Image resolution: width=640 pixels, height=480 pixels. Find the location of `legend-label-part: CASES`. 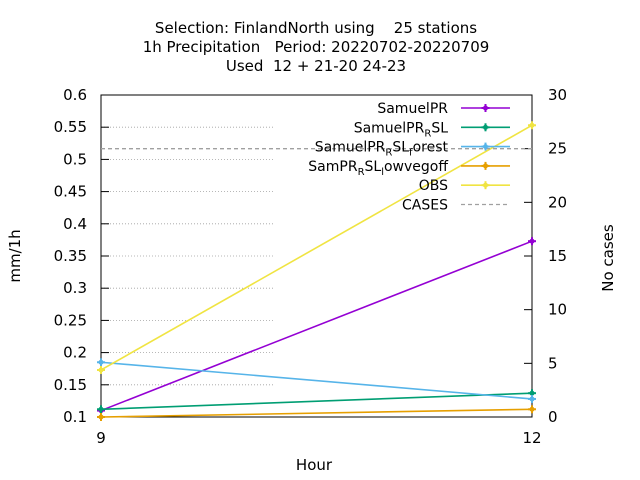

legend-label-part: CASES is located at coordinates (425, 206).